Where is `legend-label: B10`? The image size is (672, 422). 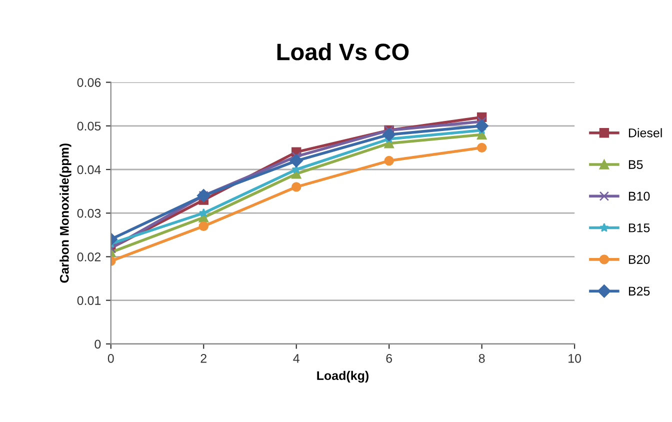
legend-label: B10 is located at coordinates (639, 196).